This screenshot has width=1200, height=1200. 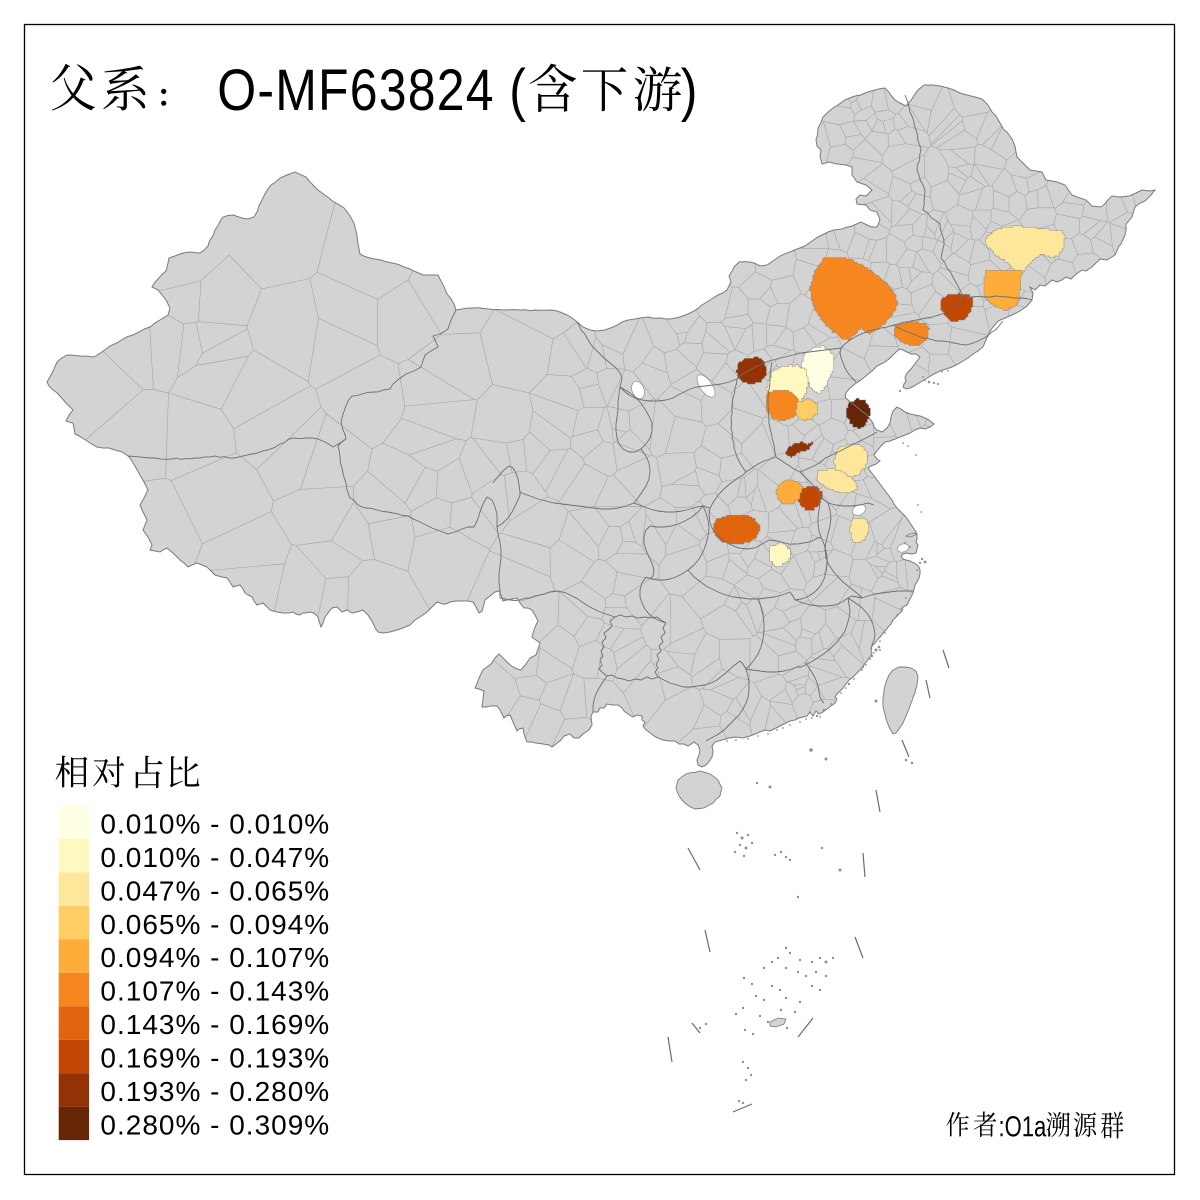 What do you see at coordinates (215, 890) in the screenshot?
I see `svg-text: 0.047% - 0.065%` at bounding box center [215, 890].